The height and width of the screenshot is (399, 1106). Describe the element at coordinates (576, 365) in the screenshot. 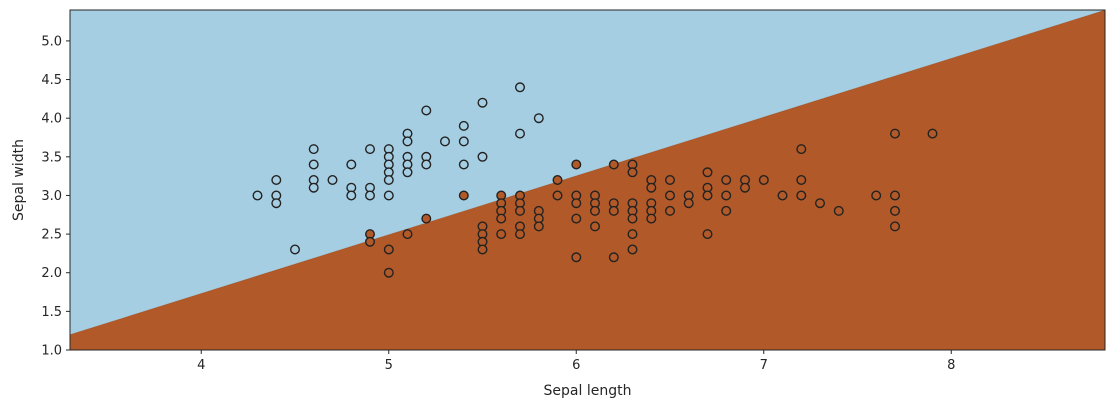

I see `x-tick-label: 6` at that location.